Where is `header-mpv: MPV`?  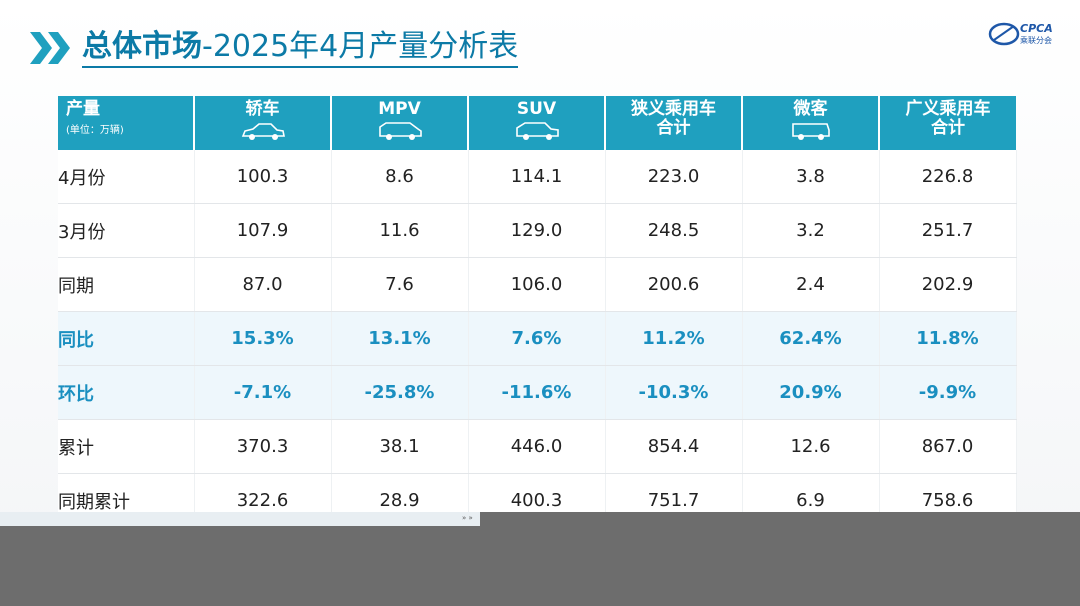
header-mpv: MPV is located at coordinates (400, 123).